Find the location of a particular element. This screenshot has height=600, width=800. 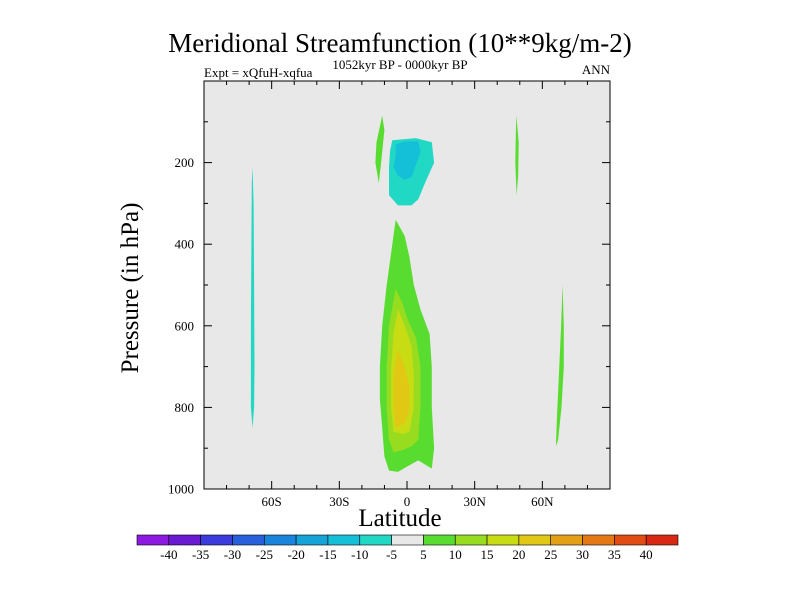

colorbar-label: 25 is located at coordinates (550, 554).